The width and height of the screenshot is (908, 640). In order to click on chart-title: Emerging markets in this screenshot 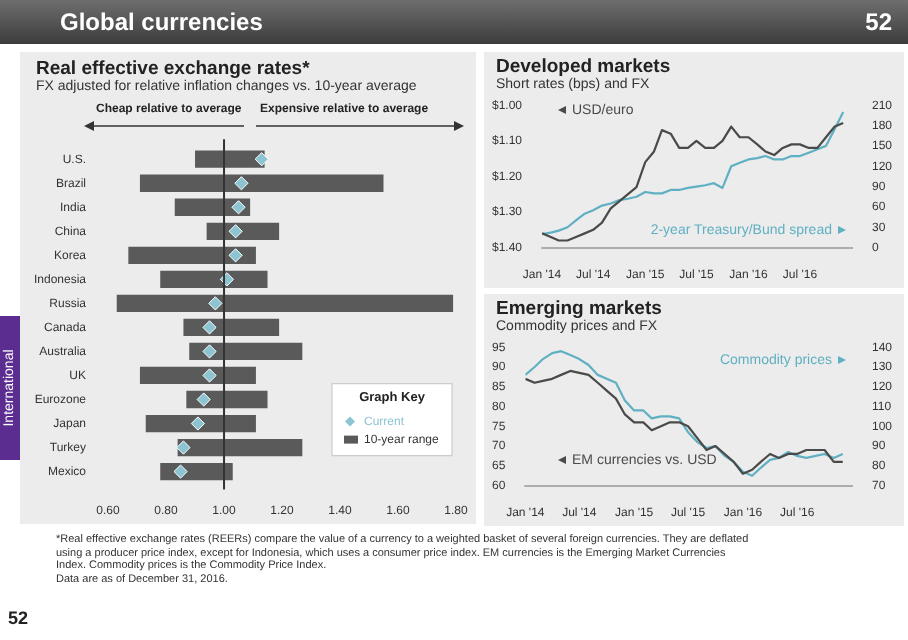, I will do `click(579, 309)`.